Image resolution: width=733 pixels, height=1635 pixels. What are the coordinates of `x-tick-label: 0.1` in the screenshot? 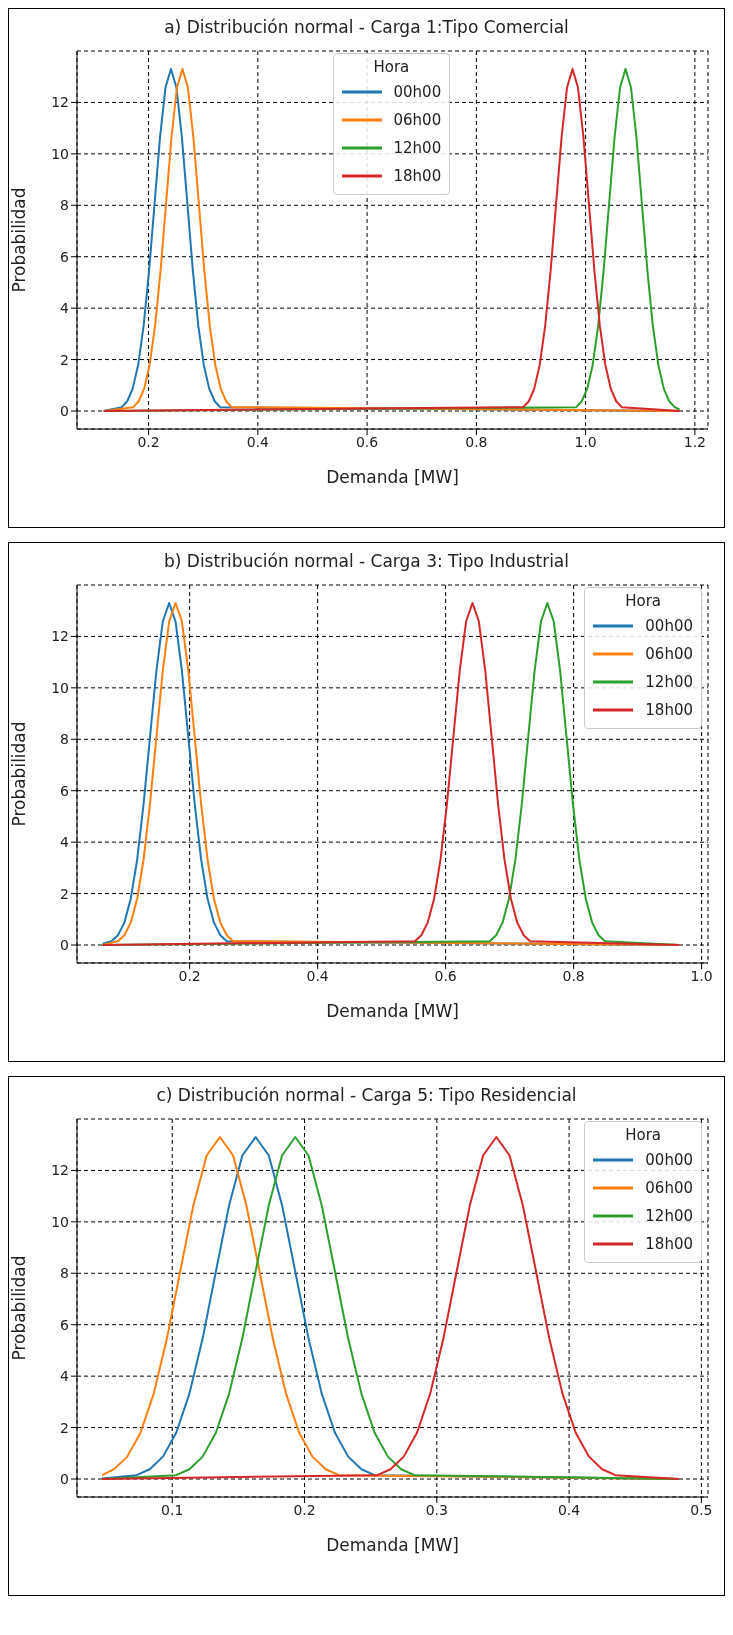 It's located at (172, 1509).